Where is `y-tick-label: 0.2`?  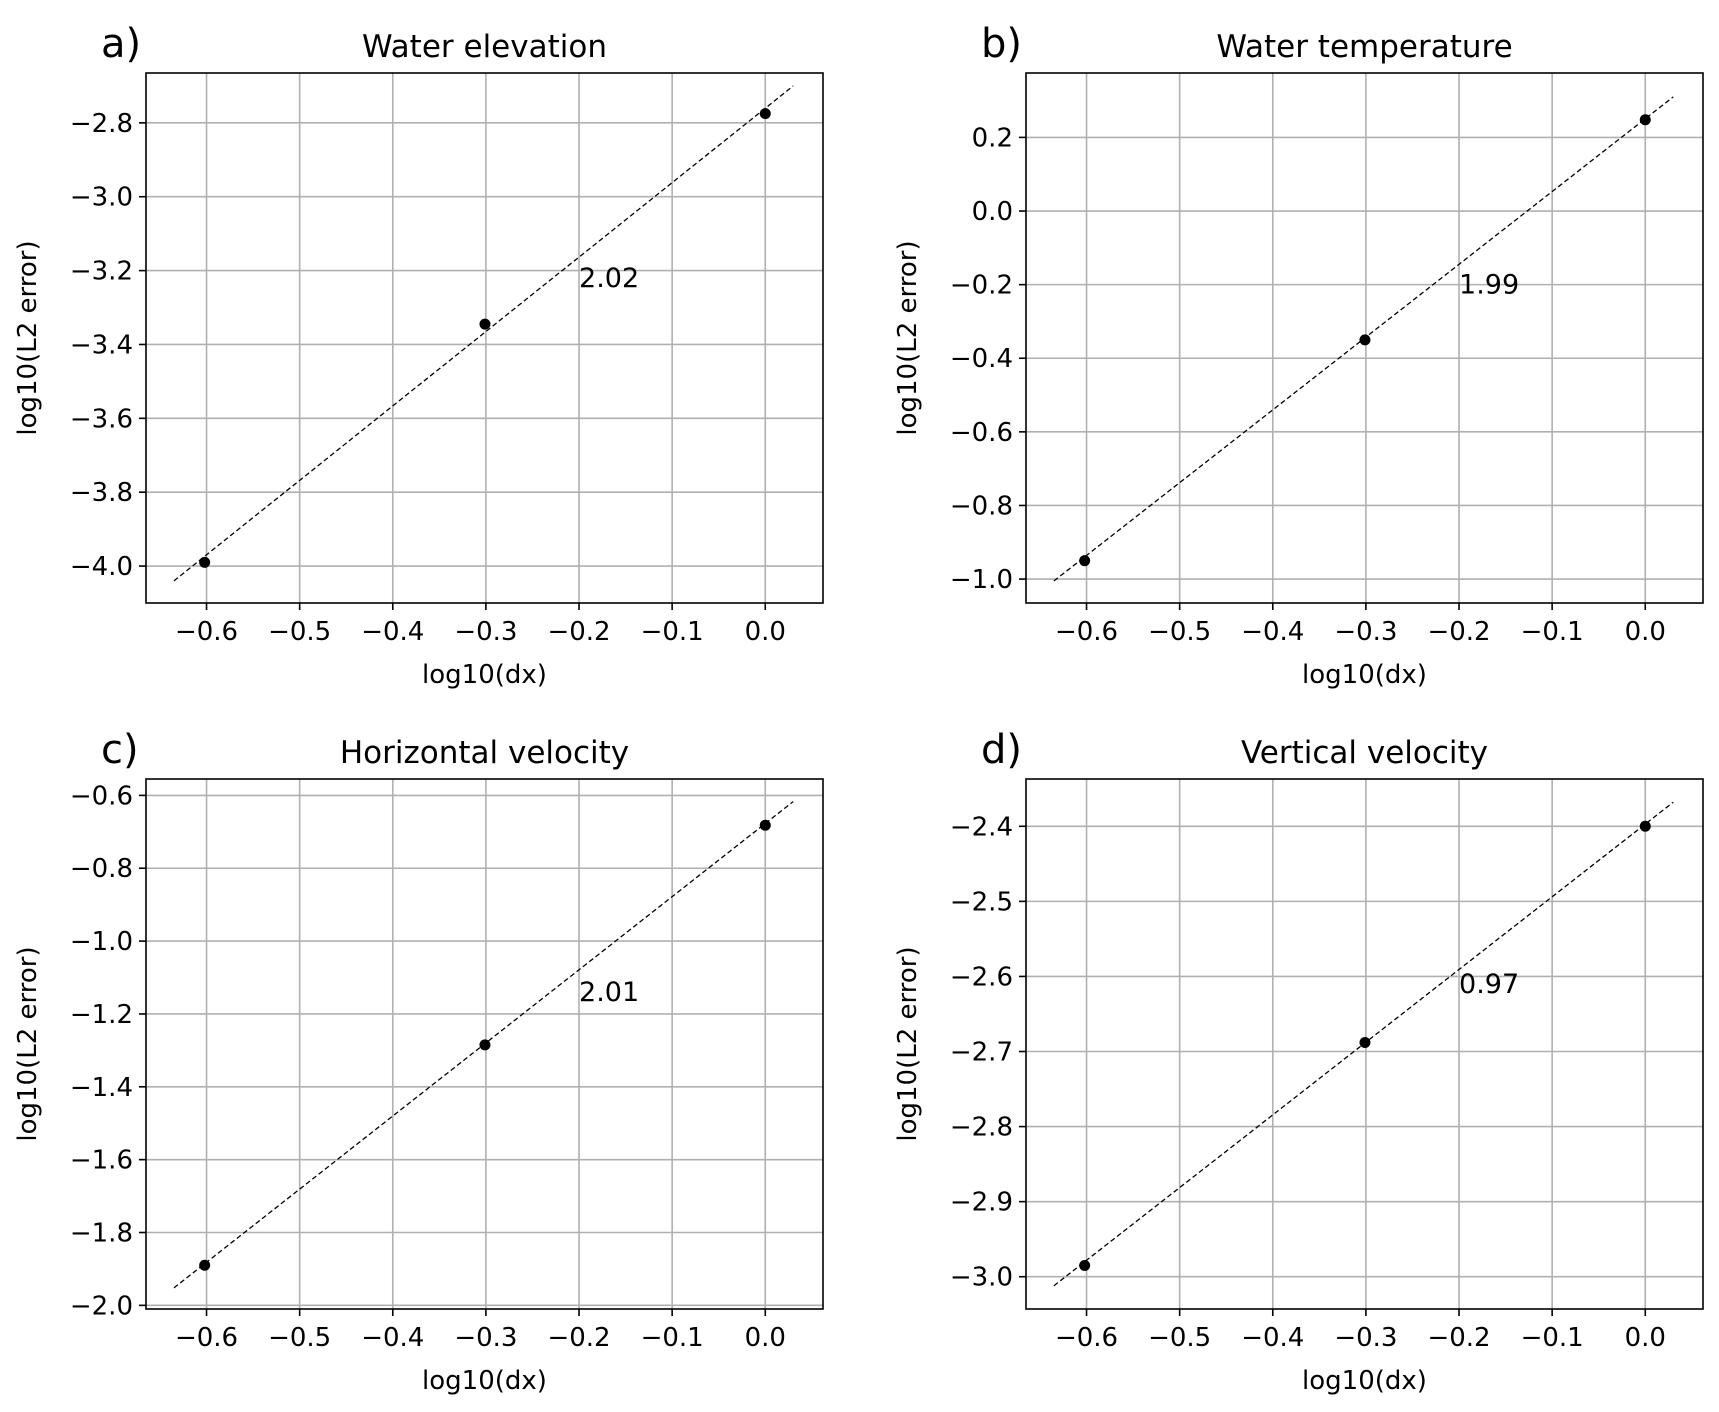 y-tick-label: 0.2 is located at coordinates (992, 138).